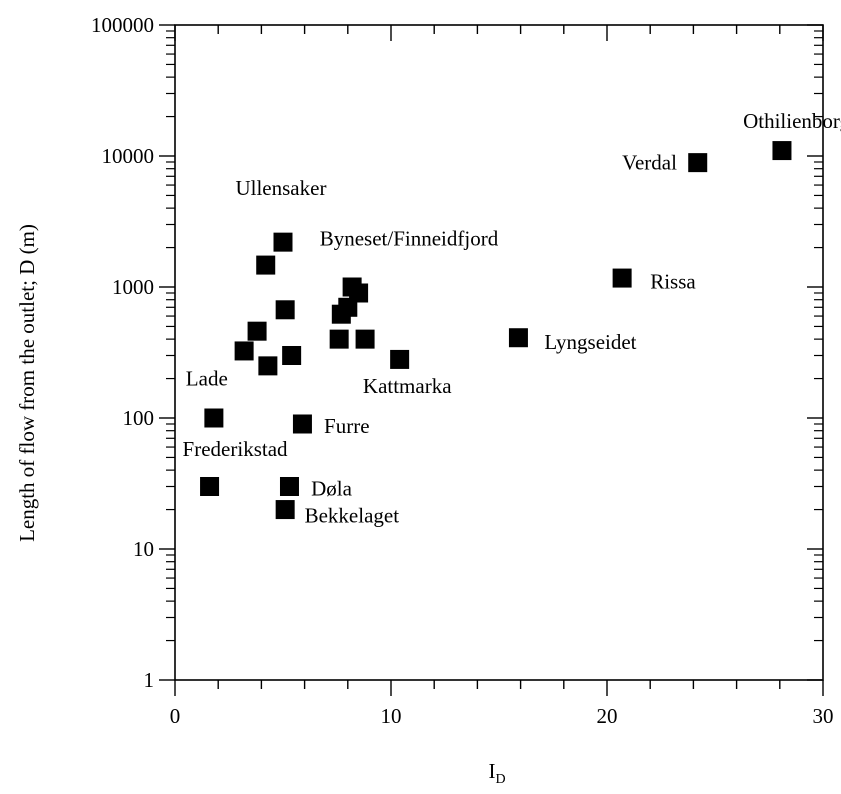  Describe the element at coordinates (407, 386) in the screenshot. I see `point-label: Kattmarka` at that location.